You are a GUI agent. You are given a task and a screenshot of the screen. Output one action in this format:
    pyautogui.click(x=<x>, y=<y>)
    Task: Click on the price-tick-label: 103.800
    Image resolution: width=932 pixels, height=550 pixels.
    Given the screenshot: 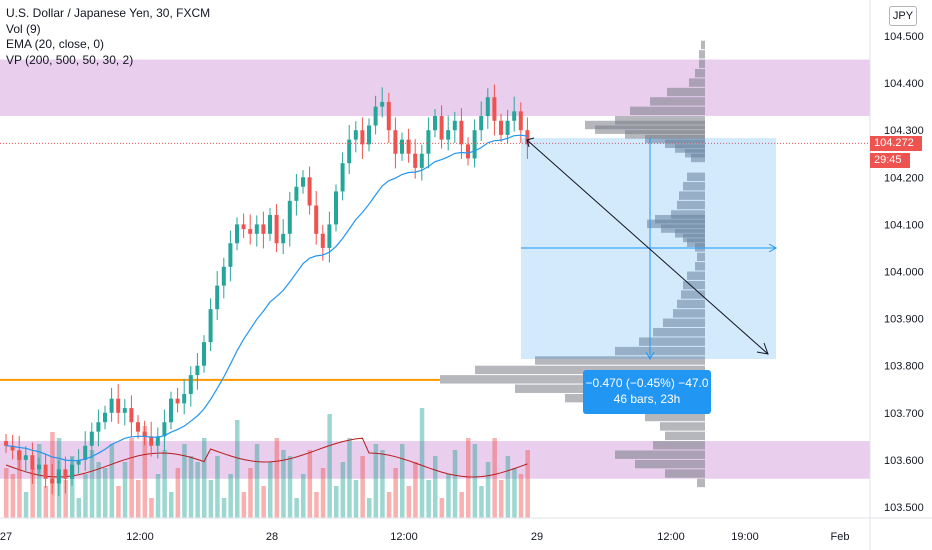 What is the action you would take?
    pyautogui.click(x=904, y=367)
    